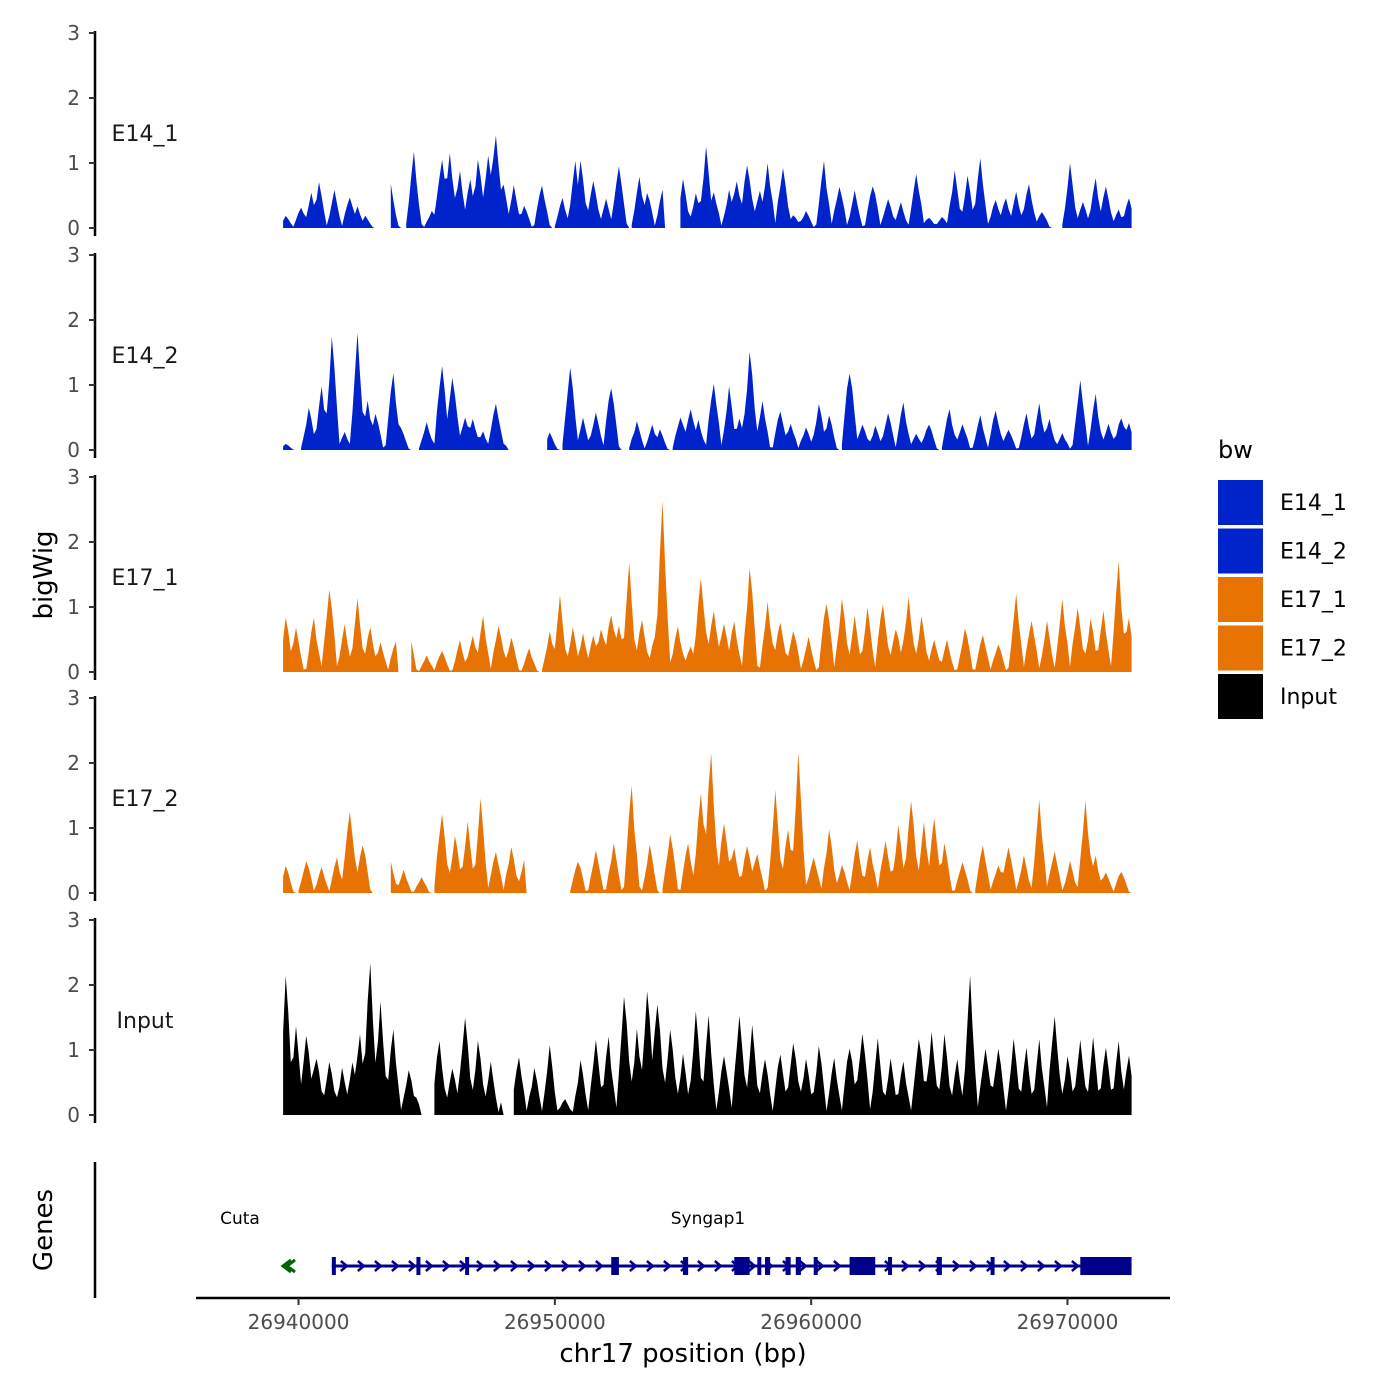 The width and height of the screenshot is (1400, 1400). I want to click on x-axis-title: chr17 position (bp), so click(682, 1354).